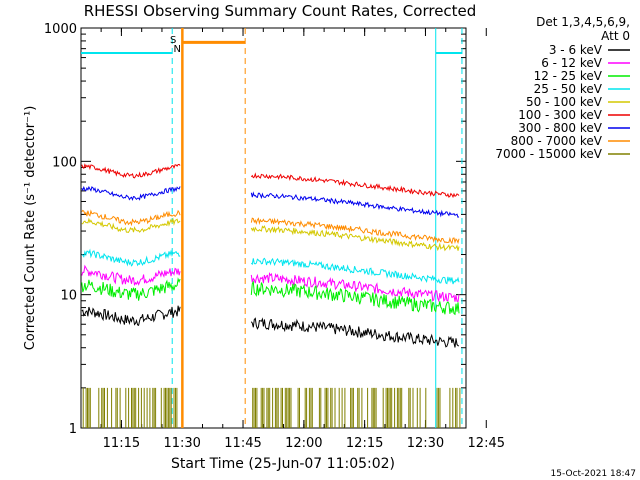 The height and width of the screenshot is (480, 640). What do you see at coordinates (60, 29) in the screenshot?
I see `y-tick-label-3: 1000` at bounding box center [60, 29].